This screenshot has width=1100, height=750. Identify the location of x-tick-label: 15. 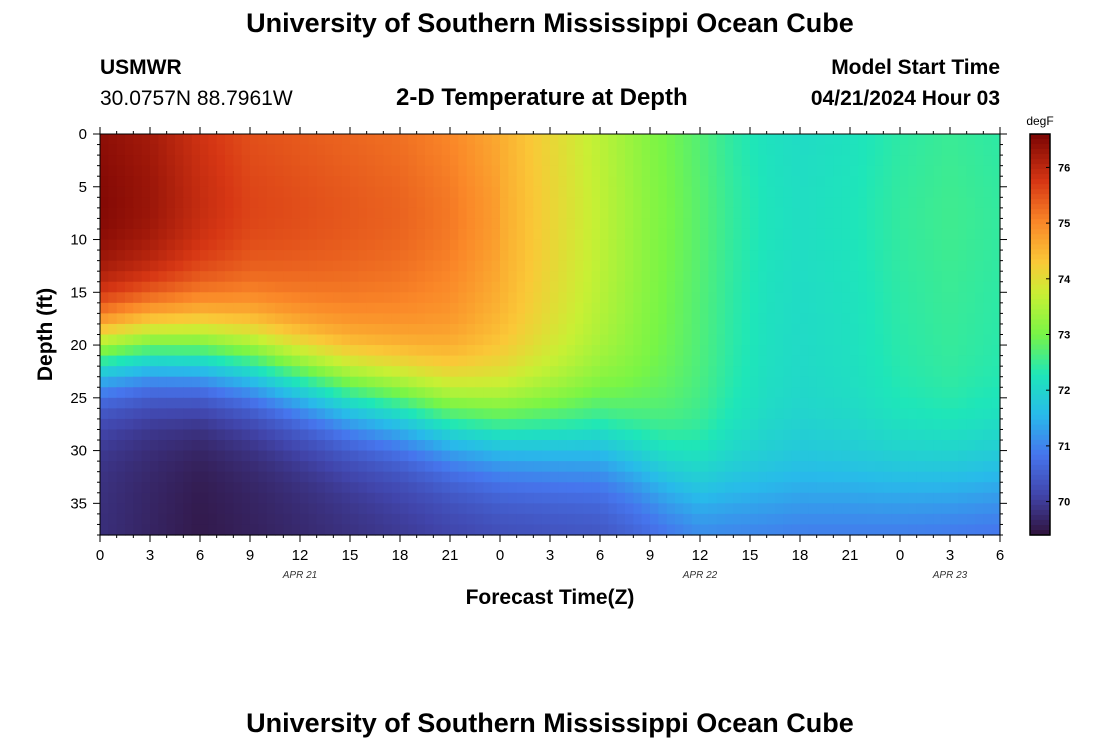
(350, 555).